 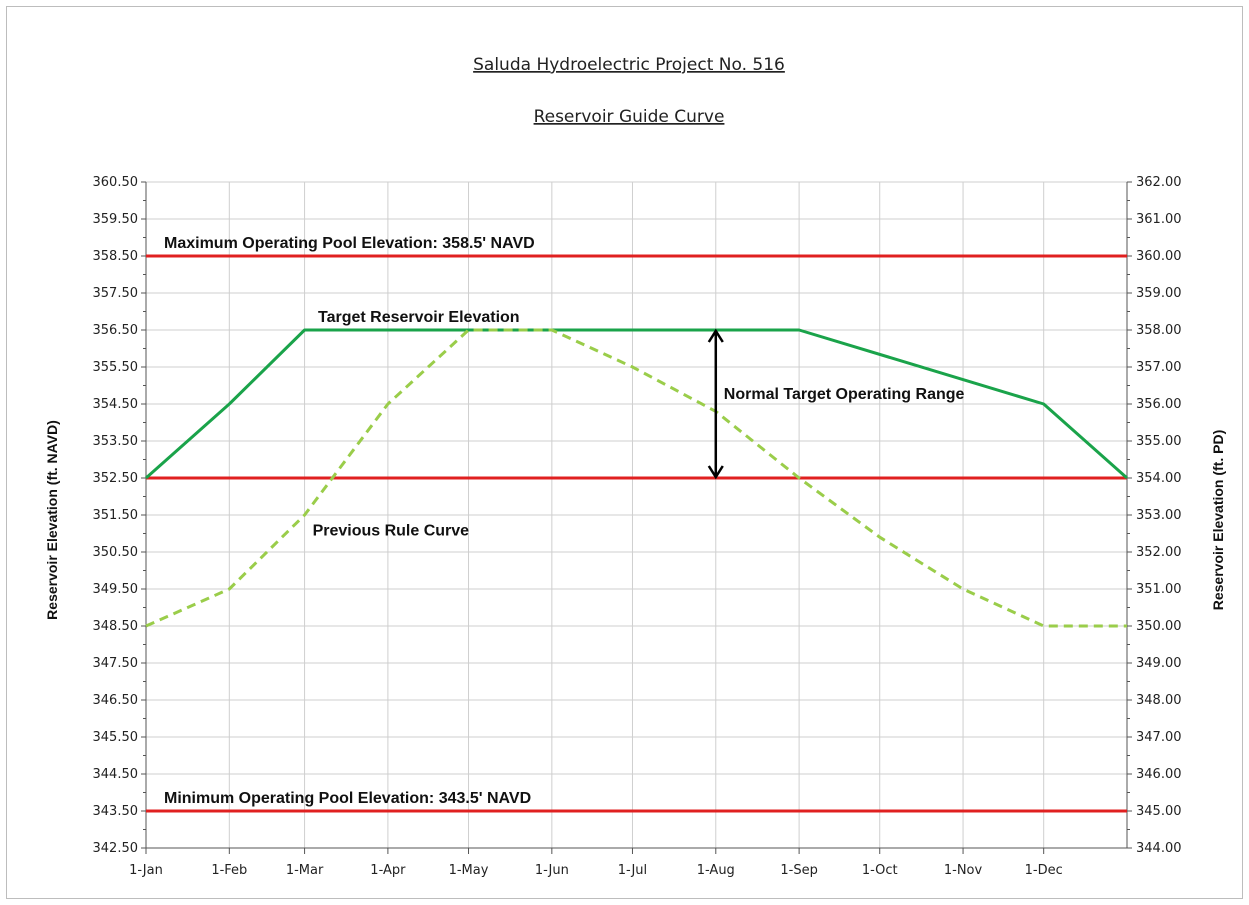 What do you see at coordinates (1159, 515) in the screenshot?
I see `y-tick-label-right: 353.00` at bounding box center [1159, 515].